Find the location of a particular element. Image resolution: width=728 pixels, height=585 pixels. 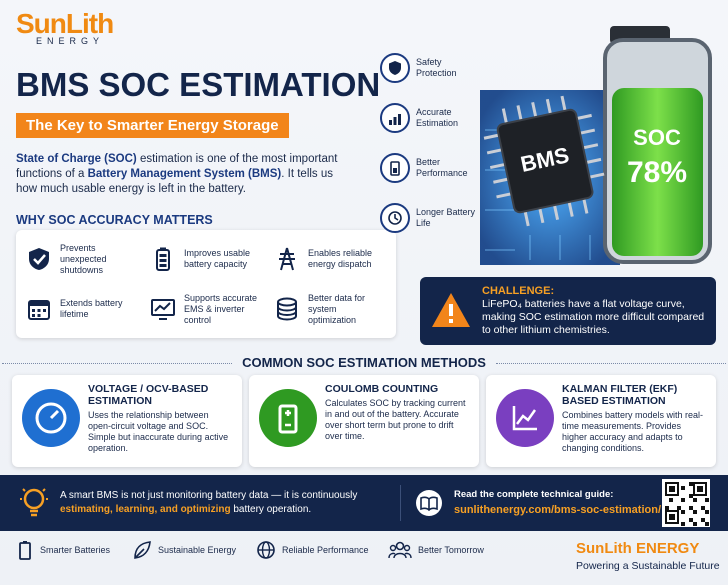

feature: Better Performance is located at coordinates (430, 168).